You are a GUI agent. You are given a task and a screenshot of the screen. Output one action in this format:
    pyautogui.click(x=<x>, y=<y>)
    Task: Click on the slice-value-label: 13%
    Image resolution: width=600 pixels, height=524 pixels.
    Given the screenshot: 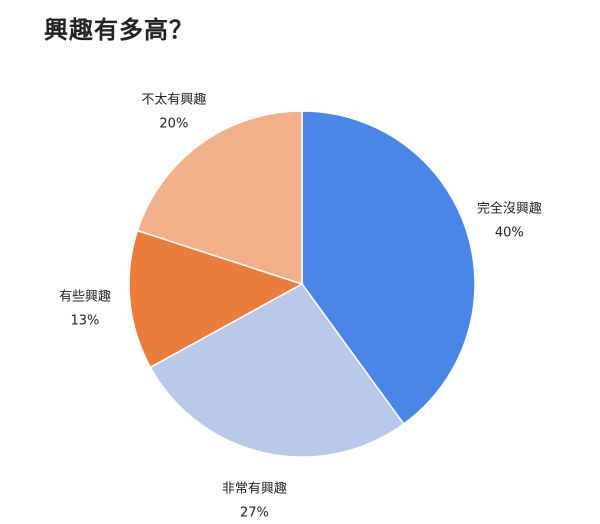 What is the action you would take?
    pyautogui.click(x=85, y=321)
    